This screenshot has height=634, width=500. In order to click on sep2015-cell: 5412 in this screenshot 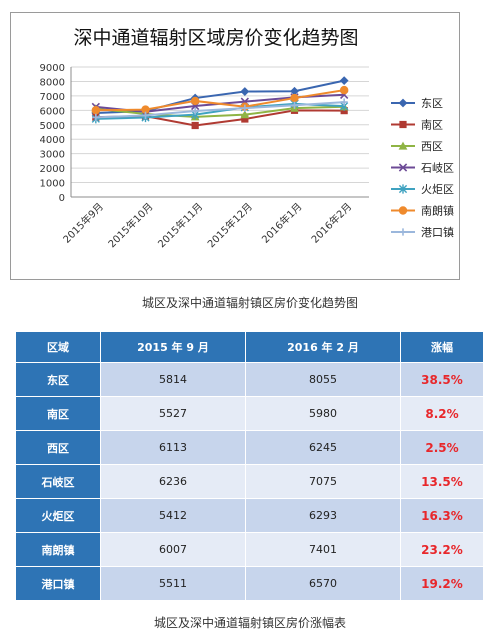, I will do `click(173, 515)`.